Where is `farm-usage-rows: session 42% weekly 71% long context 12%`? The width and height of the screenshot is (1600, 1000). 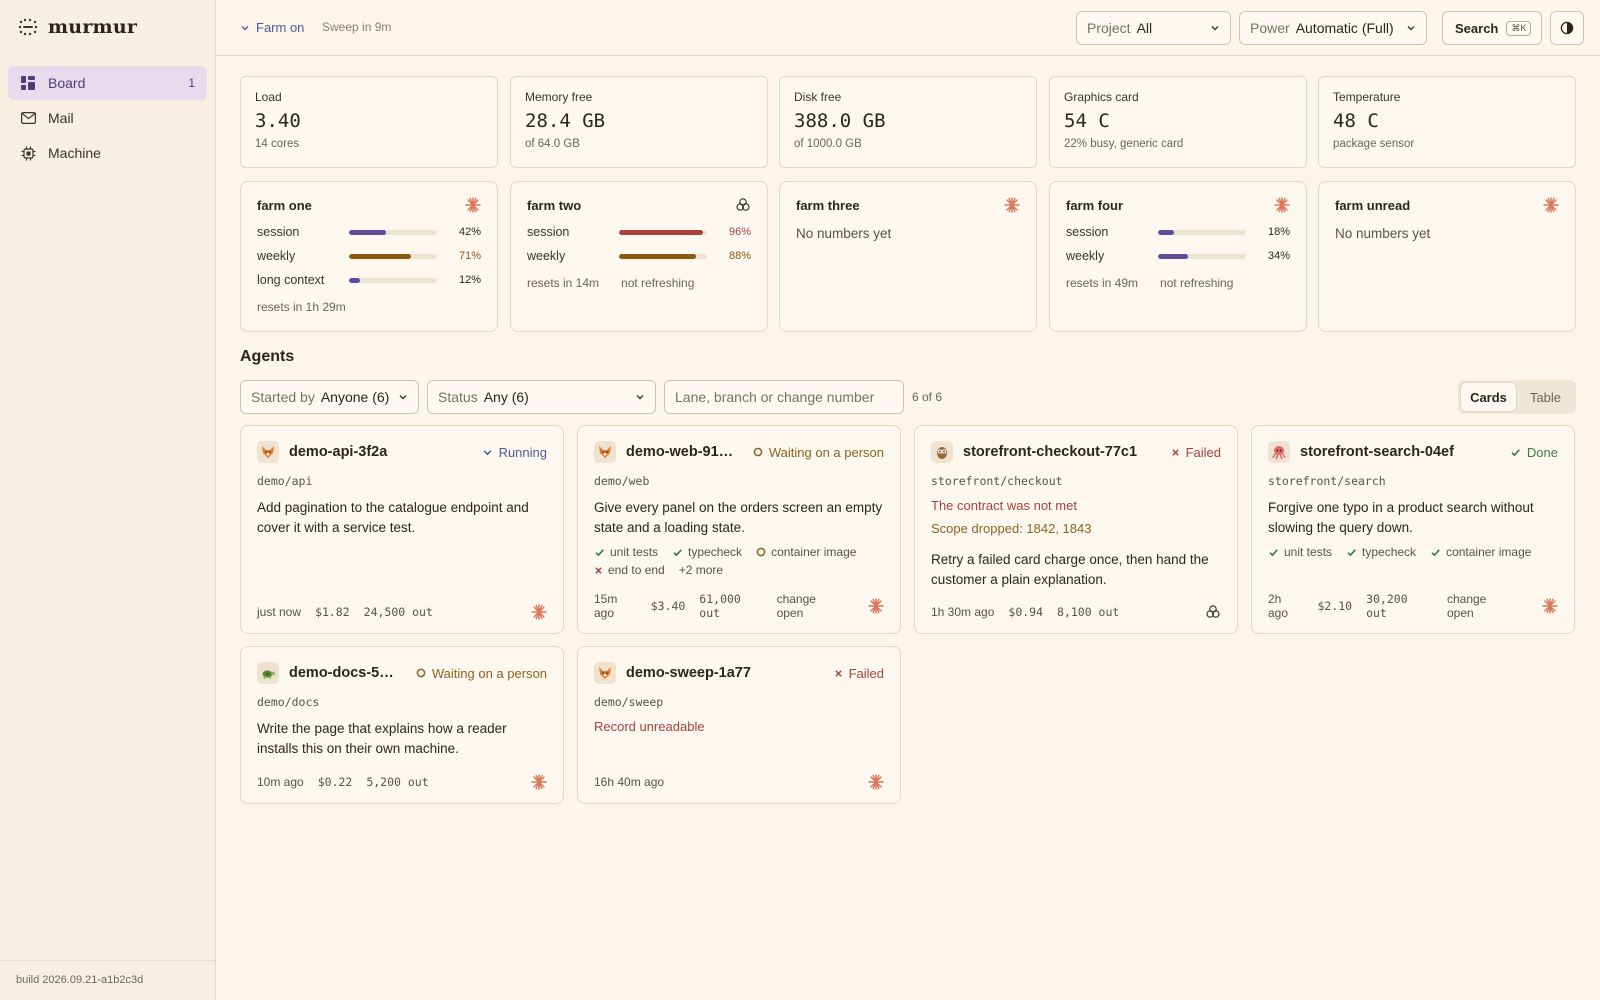 farm-usage-rows: session 42% weekly 71% long context 12% is located at coordinates (369, 256).